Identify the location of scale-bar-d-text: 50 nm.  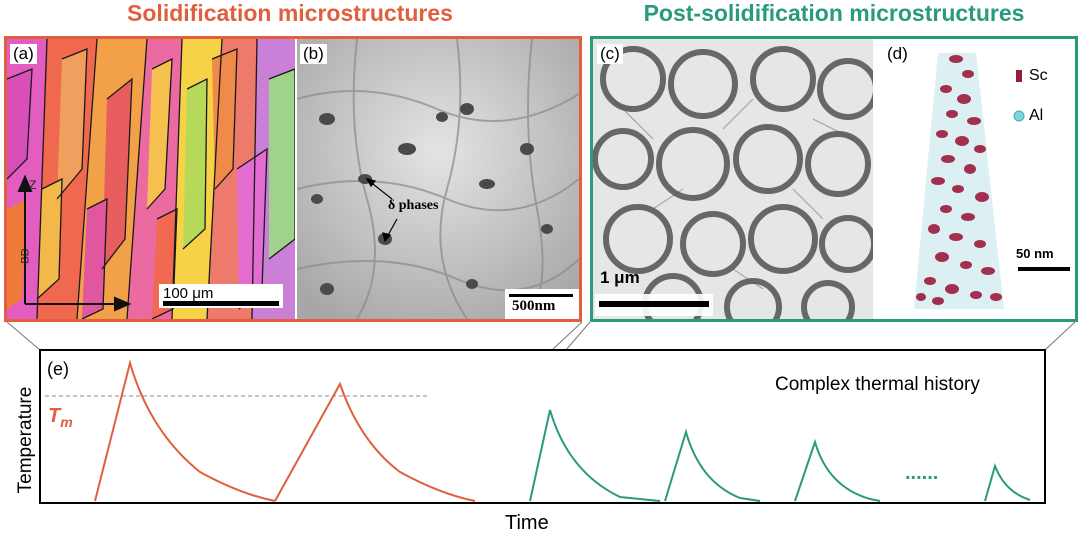
(1035, 253).